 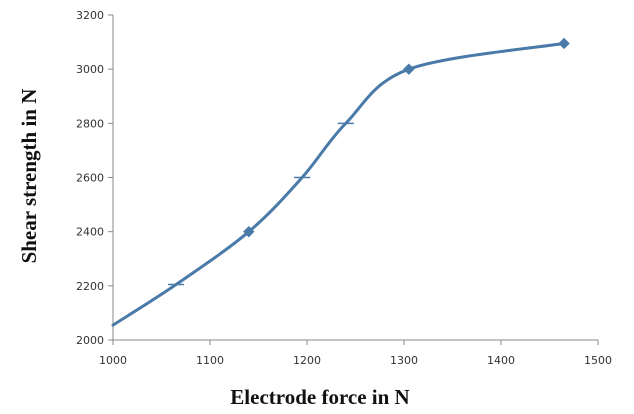 I want to click on x-axis-label: Electrode force in N, so click(x=319, y=397).